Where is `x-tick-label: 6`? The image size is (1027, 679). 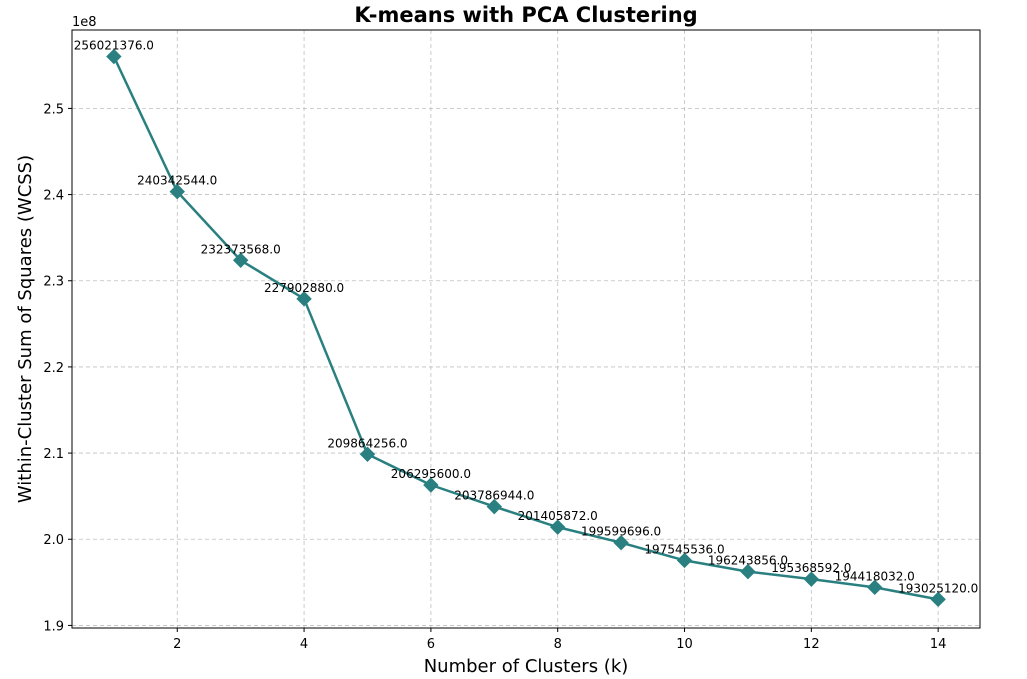
x-tick-label: 6 is located at coordinates (431, 644).